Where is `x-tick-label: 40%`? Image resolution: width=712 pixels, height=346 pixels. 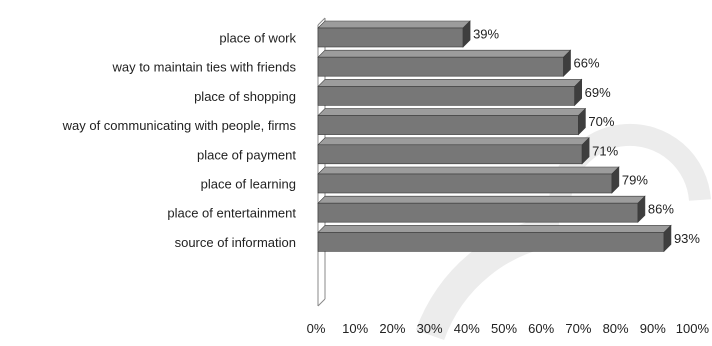
x-tick-label: 40% is located at coordinates (467, 328).